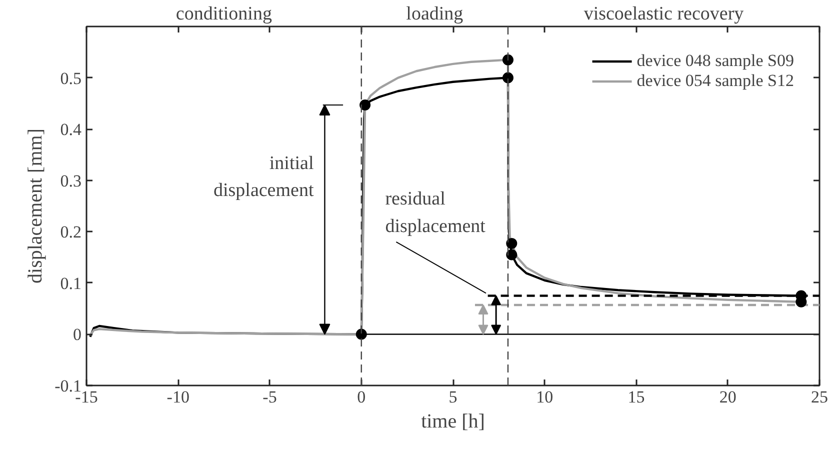 The image size is (831, 454). What do you see at coordinates (664, 14) in the screenshot?
I see `text: viscoelastic recovery` at bounding box center [664, 14].